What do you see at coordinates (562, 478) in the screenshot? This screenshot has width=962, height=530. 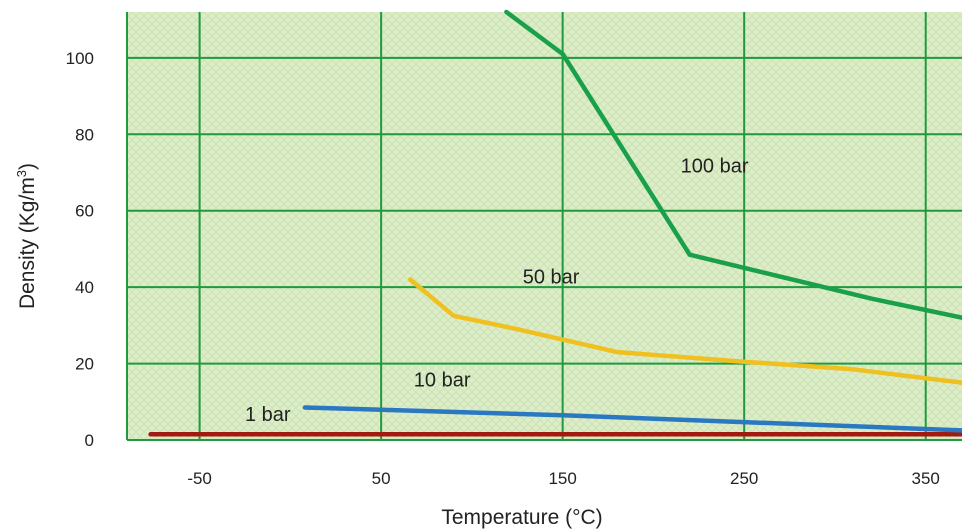 I see `x-tick-label: 150` at bounding box center [562, 478].